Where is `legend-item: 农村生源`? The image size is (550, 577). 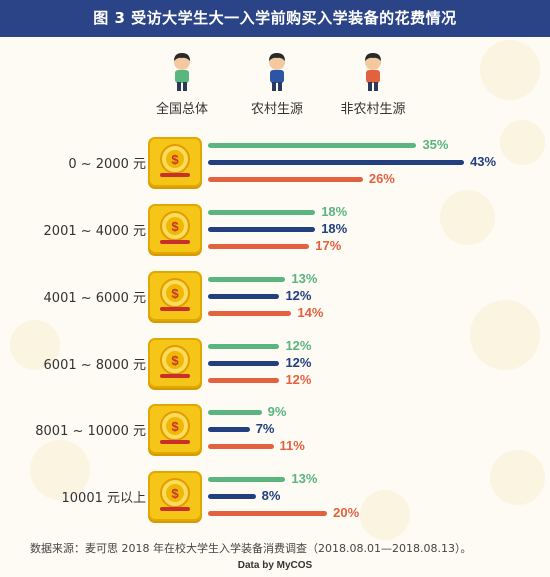
legend-item: 农村生源 is located at coordinates (277, 84).